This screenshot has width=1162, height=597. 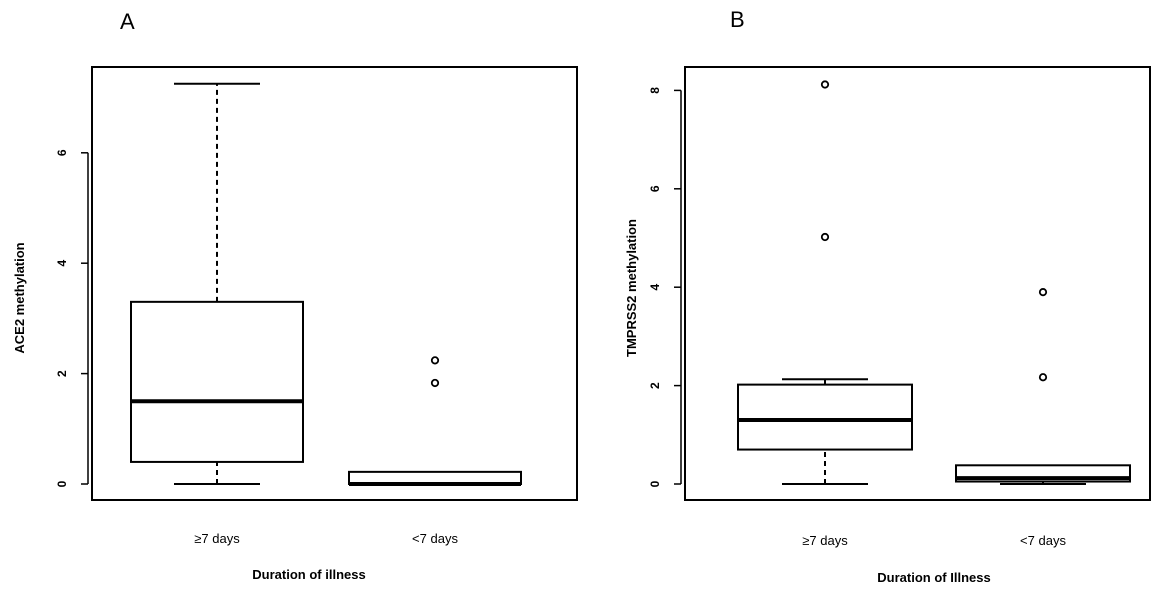 What do you see at coordinates (62, 152) in the screenshot?
I see `panel-a-y-tick-label: 6` at bounding box center [62, 152].